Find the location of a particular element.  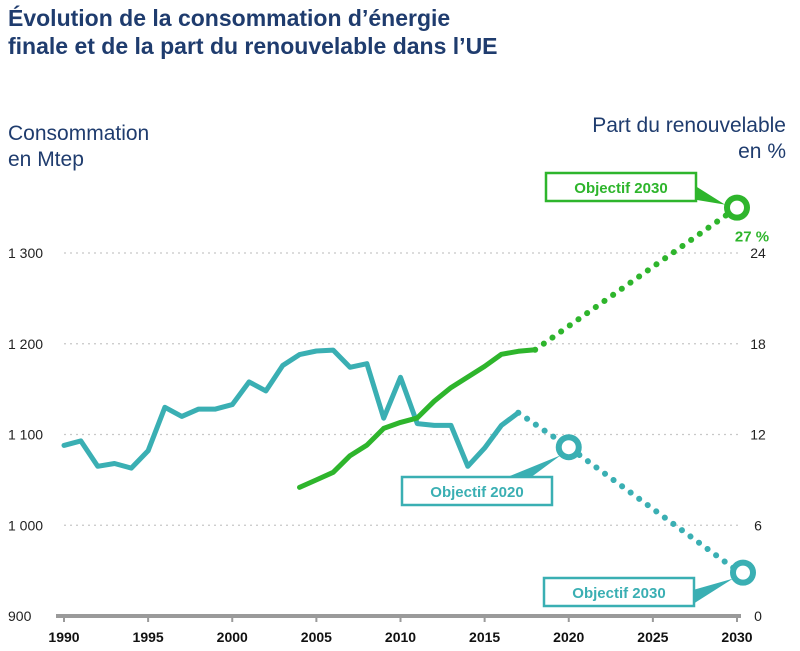

left-axis-tick: 1 300 is located at coordinates (25, 253).